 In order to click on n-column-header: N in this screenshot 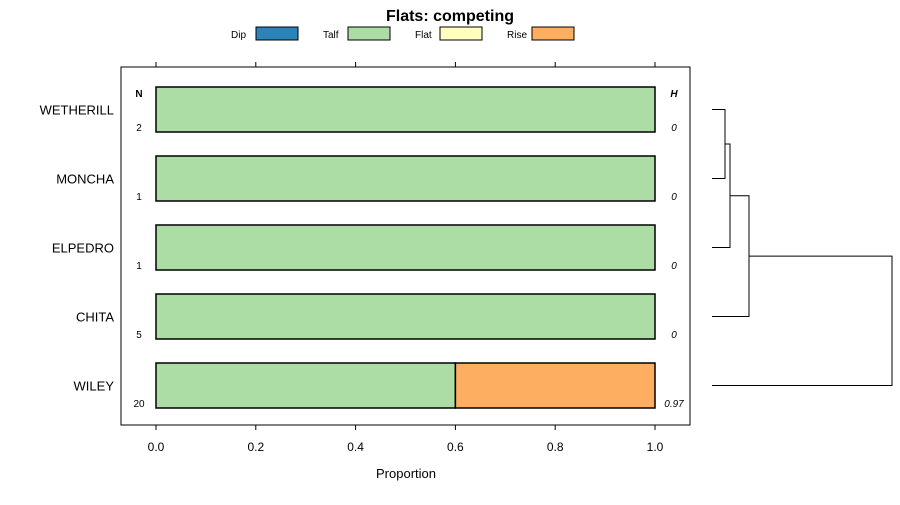, I will do `click(138, 94)`.